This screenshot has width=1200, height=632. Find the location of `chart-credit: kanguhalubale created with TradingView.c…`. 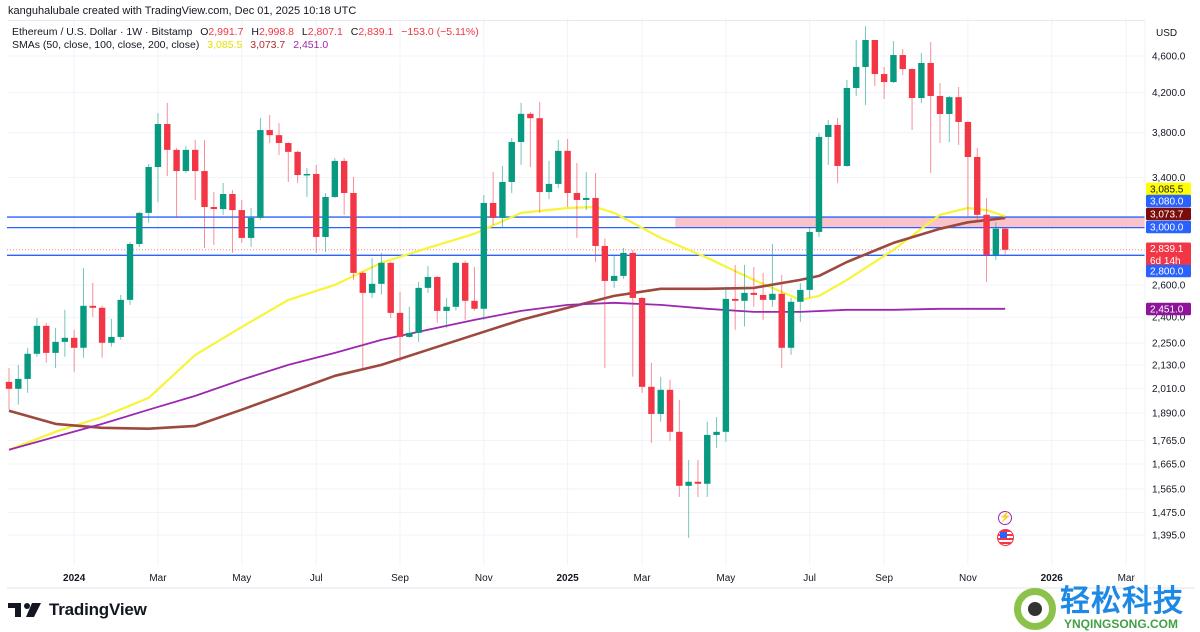

chart-credit: kanguhalubale created with TradingView.c… is located at coordinates (182, 11).